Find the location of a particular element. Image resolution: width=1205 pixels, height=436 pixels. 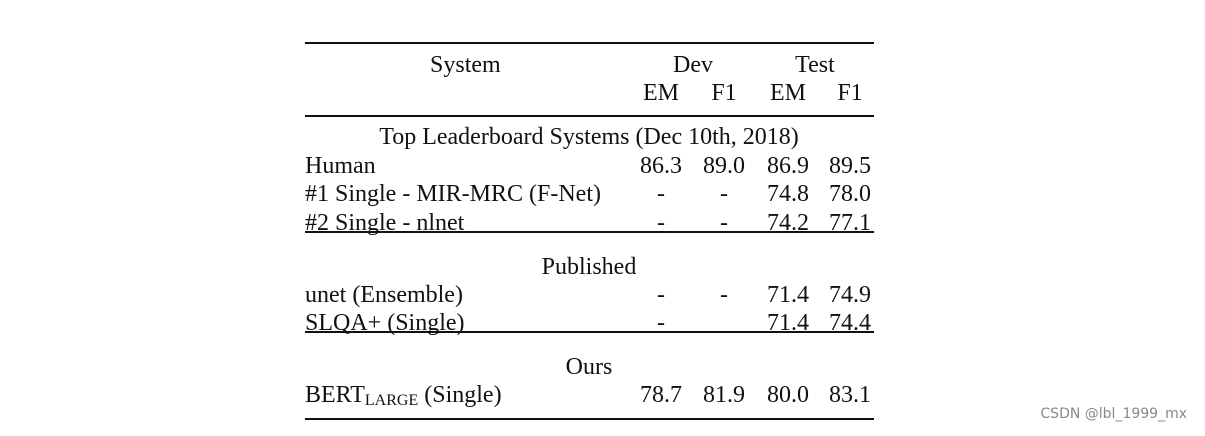

score-cell: 81.9 is located at coordinates (724, 395).